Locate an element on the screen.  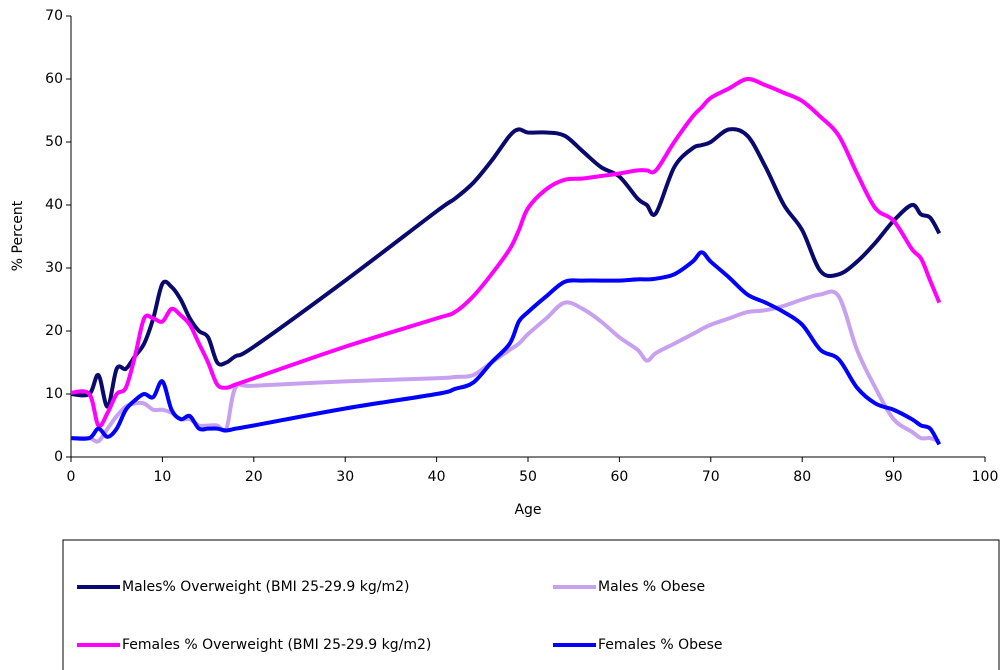
x-tick-label: 60 is located at coordinates (619, 477).